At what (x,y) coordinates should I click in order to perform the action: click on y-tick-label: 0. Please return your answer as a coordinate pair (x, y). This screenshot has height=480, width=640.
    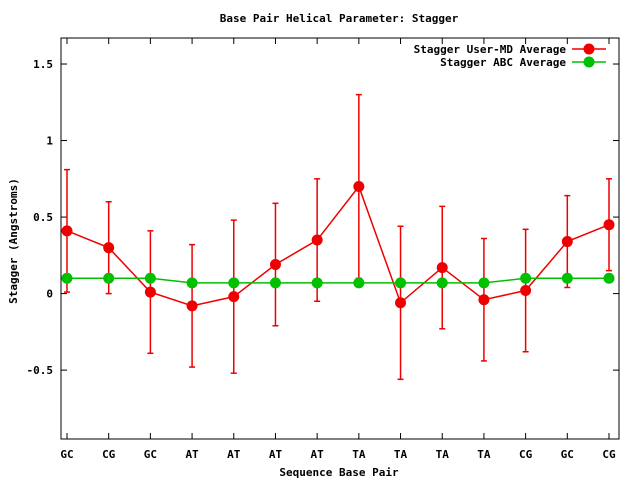
    Looking at the image, I should click on (49, 294).